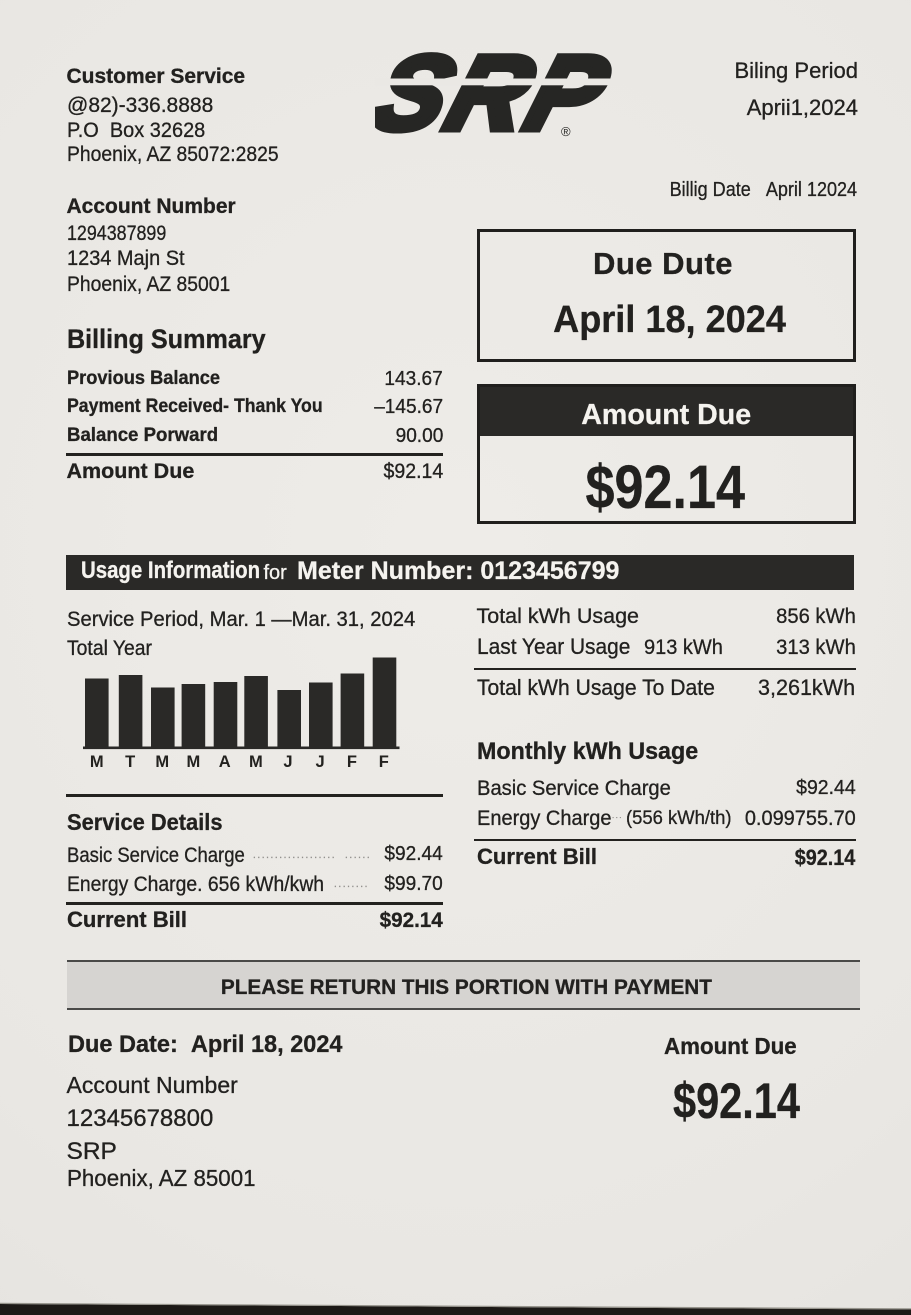  What do you see at coordinates (225, 762) in the screenshot?
I see `svg-text: A` at bounding box center [225, 762].